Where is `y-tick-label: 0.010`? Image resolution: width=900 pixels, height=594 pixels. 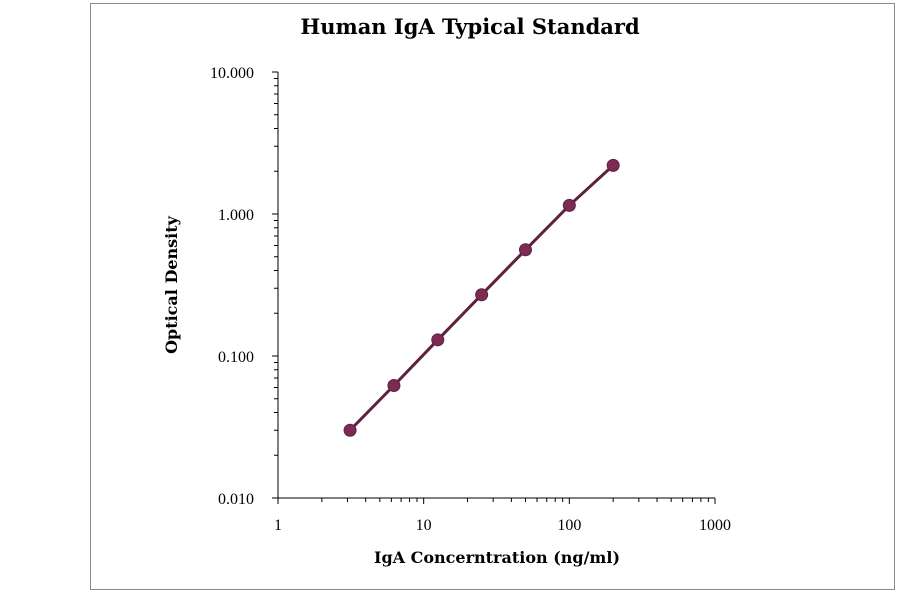 y-tick-label: 0.010 is located at coordinates (236, 499).